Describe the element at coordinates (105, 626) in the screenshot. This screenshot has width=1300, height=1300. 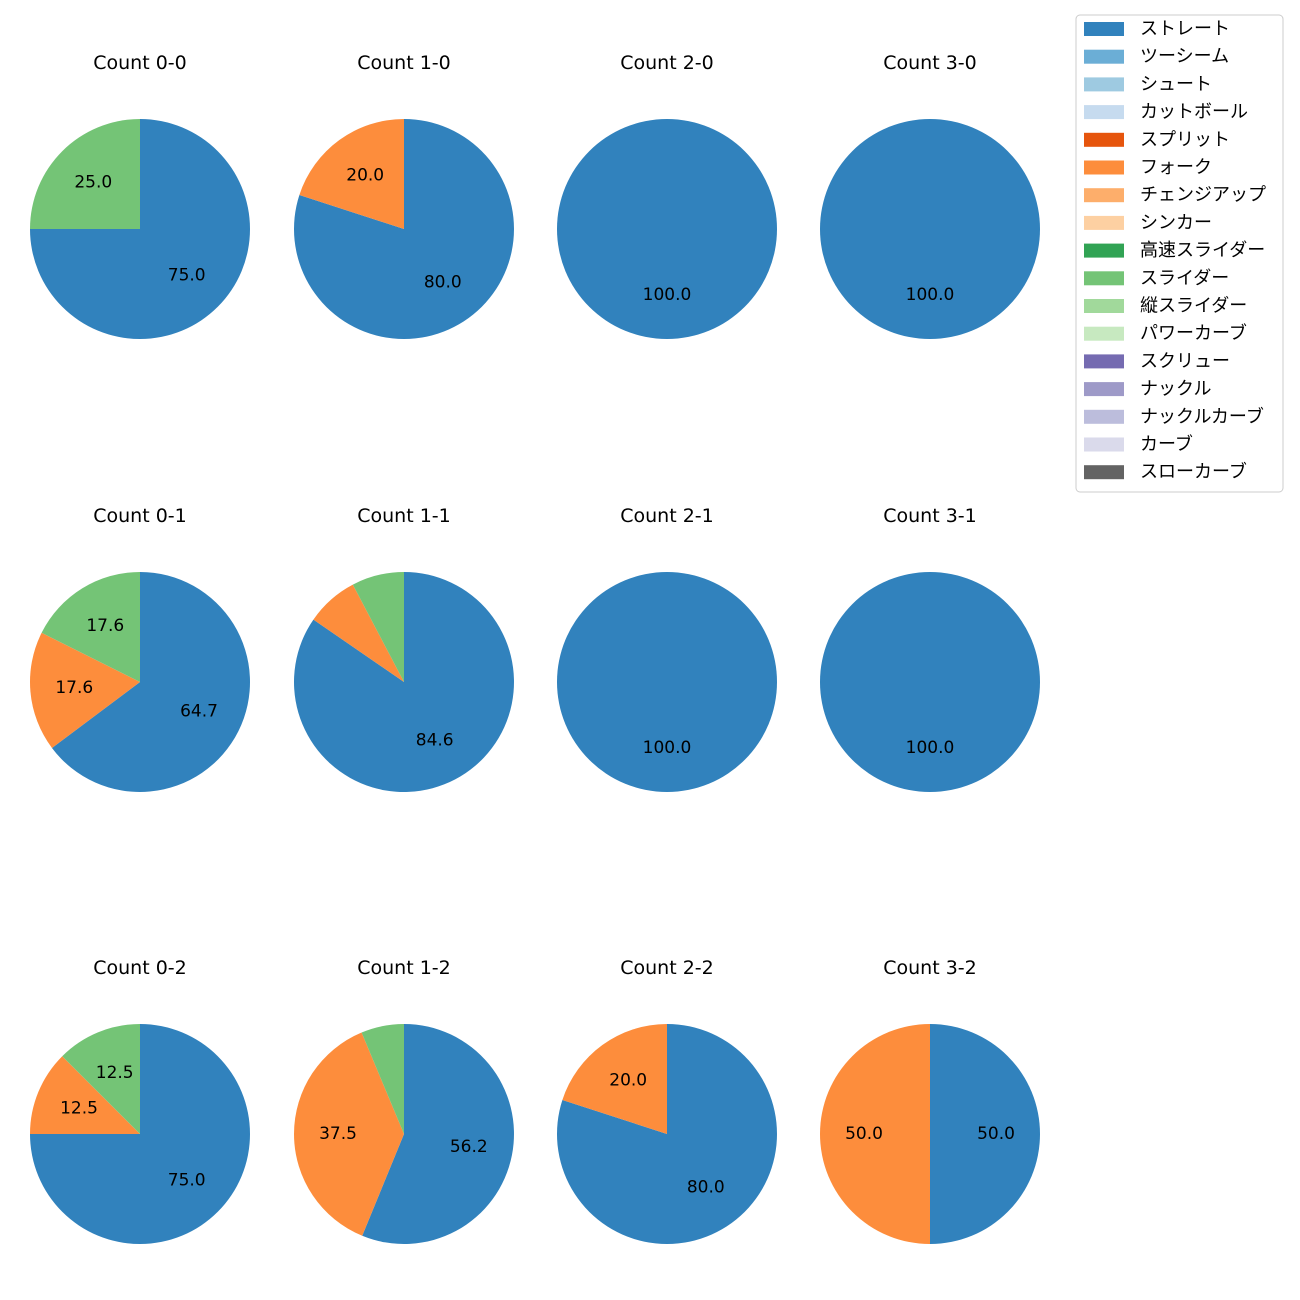
I see `slice-label: 17.6` at that location.